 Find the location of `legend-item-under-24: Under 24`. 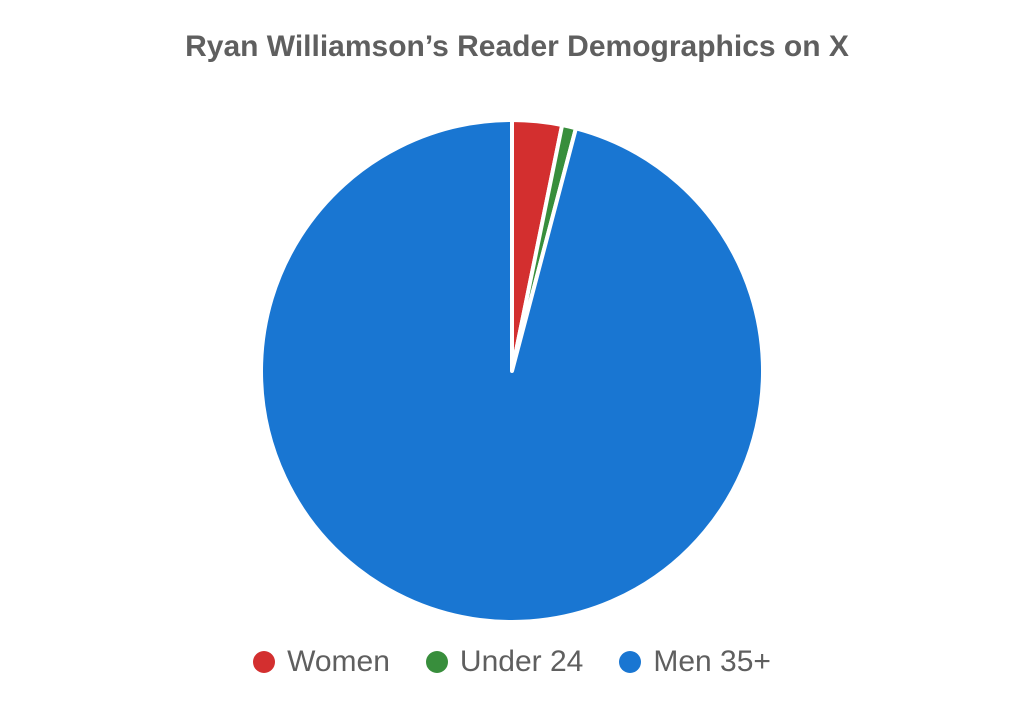

legend-item-under-24: Under 24 is located at coordinates (504, 662).